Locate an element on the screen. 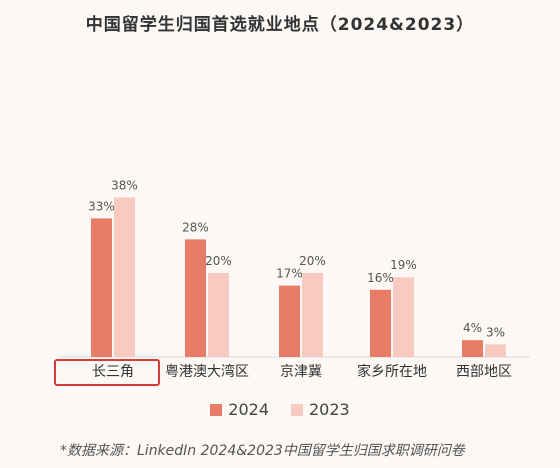 The width and height of the screenshot is (560, 468). data-label-2024-1: 28% is located at coordinates (195, 227).